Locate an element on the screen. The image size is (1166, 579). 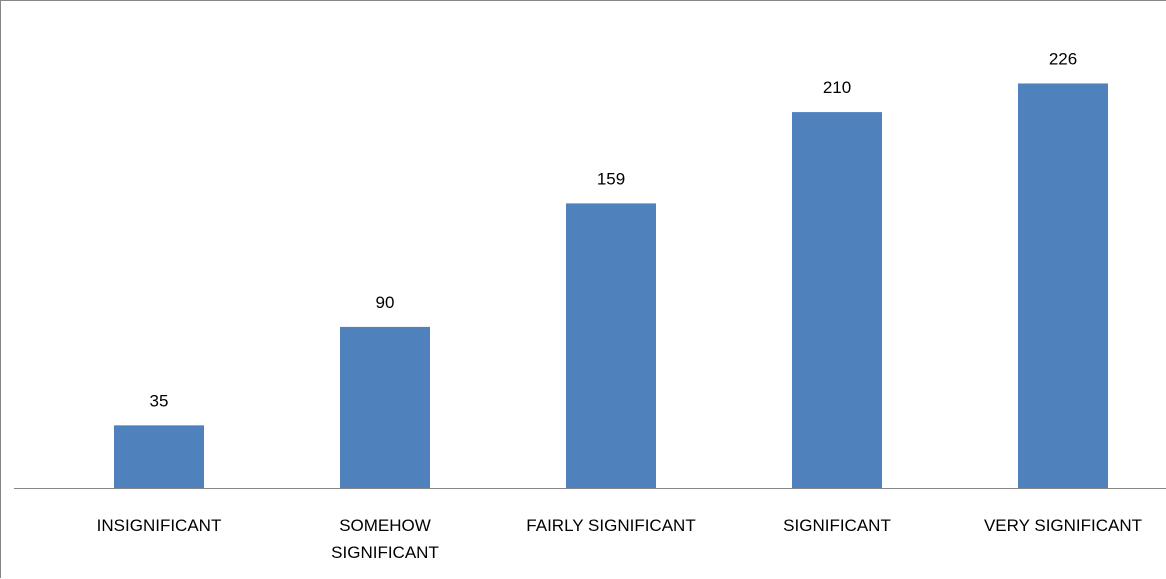
category-label-2: FAIRLY SIGNIFICANT is located at coordinates (610, 525).